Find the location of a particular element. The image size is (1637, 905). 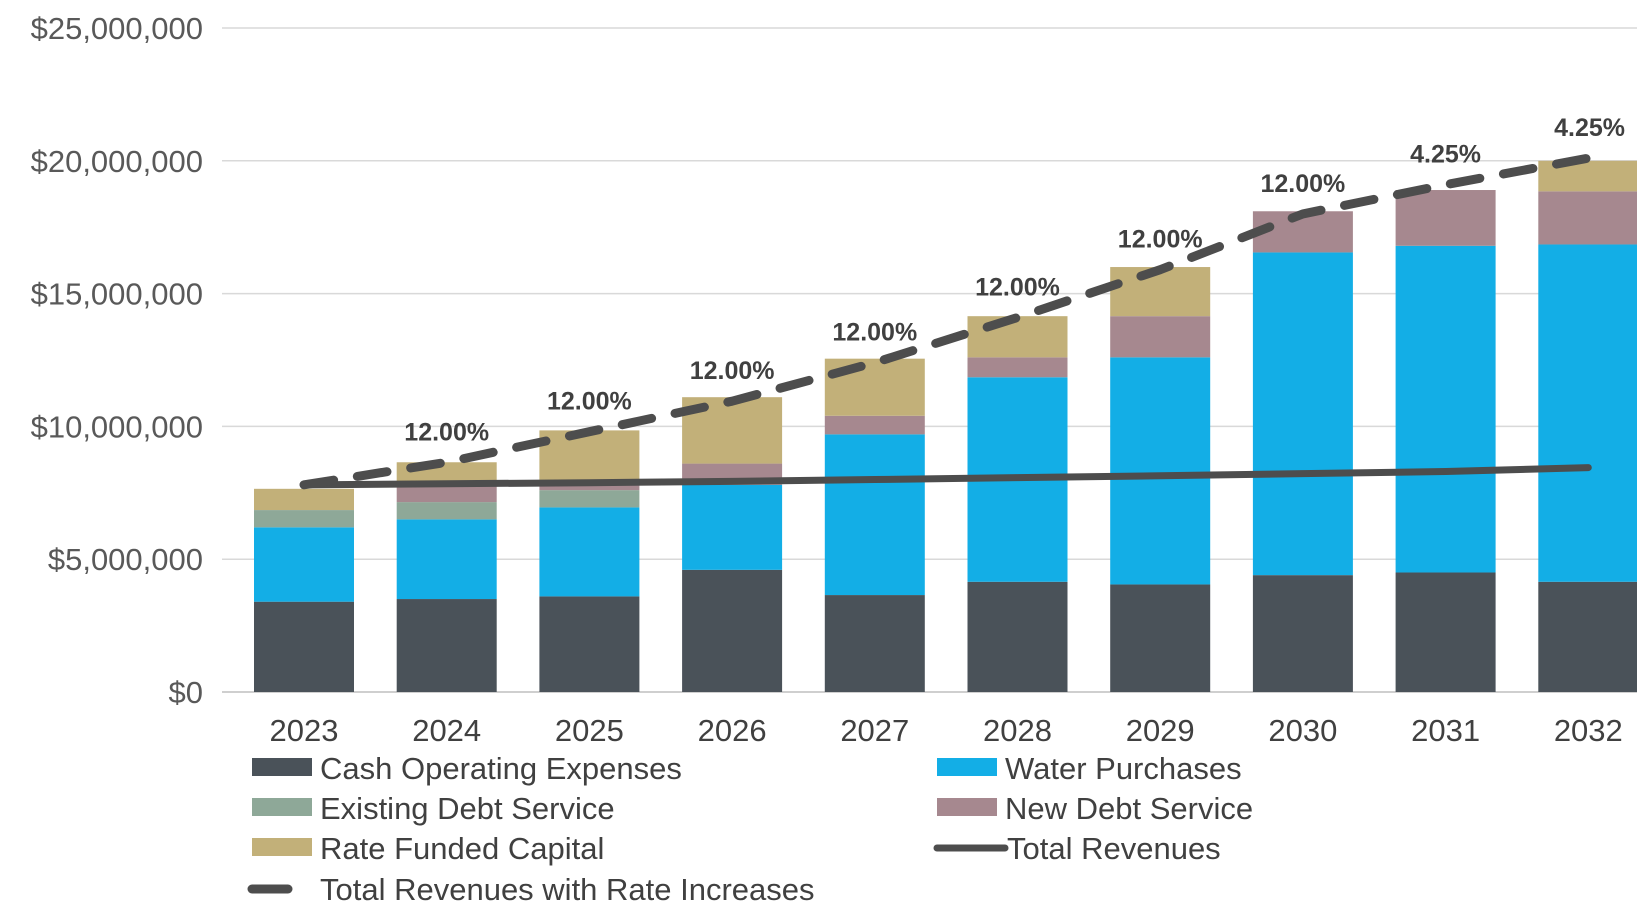

bar-cash-operating-expenses-2024 is located at coordinates (446, 645).